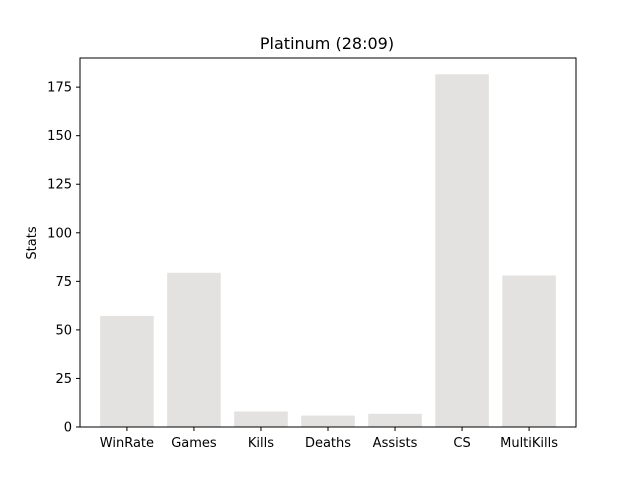  What do you see at coordinates (32, 242) in the screenshot?
I see `y-axis-label: Stats` at bounding box center [32, 242].